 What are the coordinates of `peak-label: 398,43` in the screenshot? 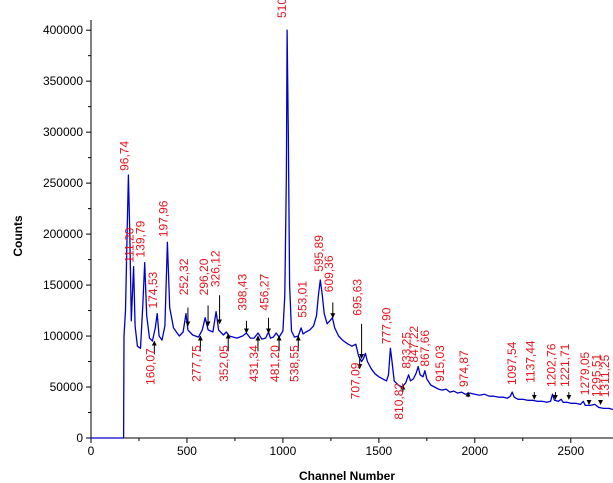 It's located at (242, 292).